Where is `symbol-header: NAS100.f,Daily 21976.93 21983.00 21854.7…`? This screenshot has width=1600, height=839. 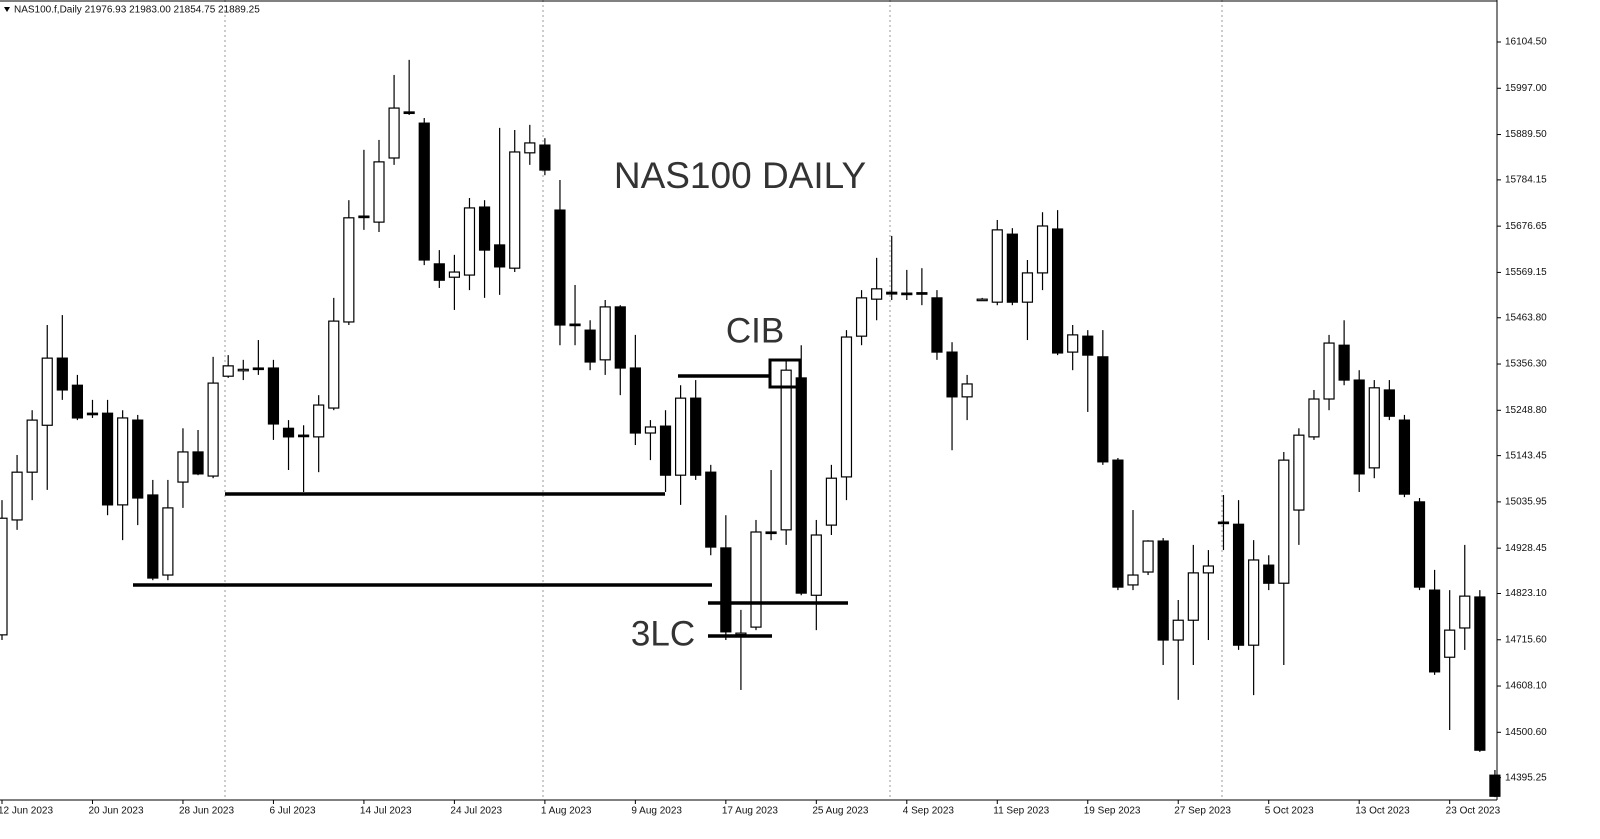 symbol-header: NAS100.f,Daily 21976.93 21983.00 21854.7… is located at coordinates (137, 10).